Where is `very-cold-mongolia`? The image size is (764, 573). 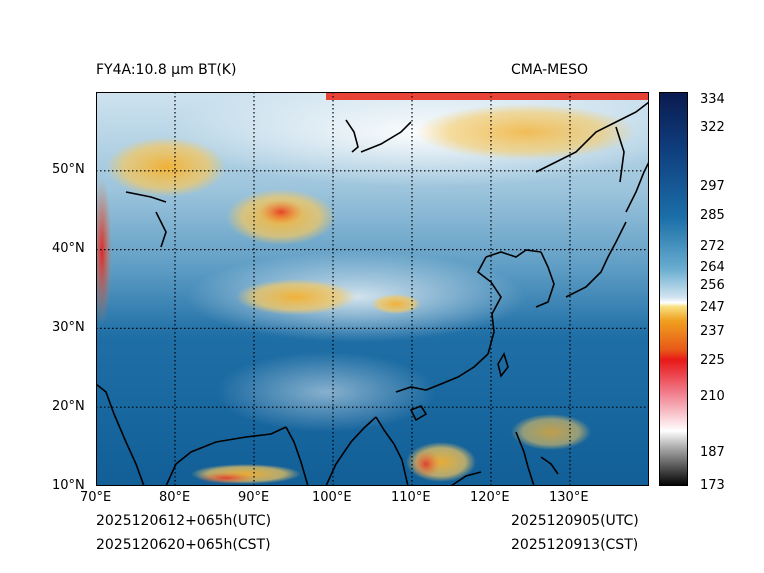 very-cold-mongolia is located at coordinates (281, 212).